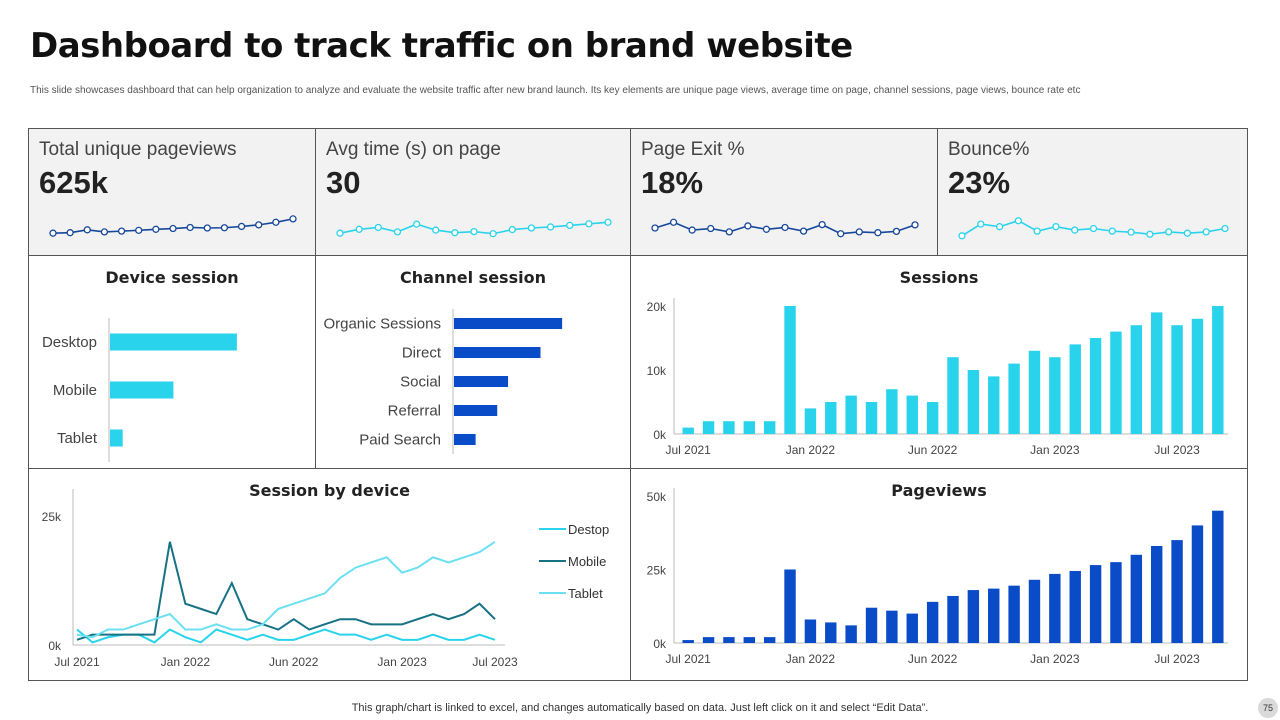 The width and height of the screenshot is (1280, 720). I want to click on category-label: Direct, so click(422, 353).